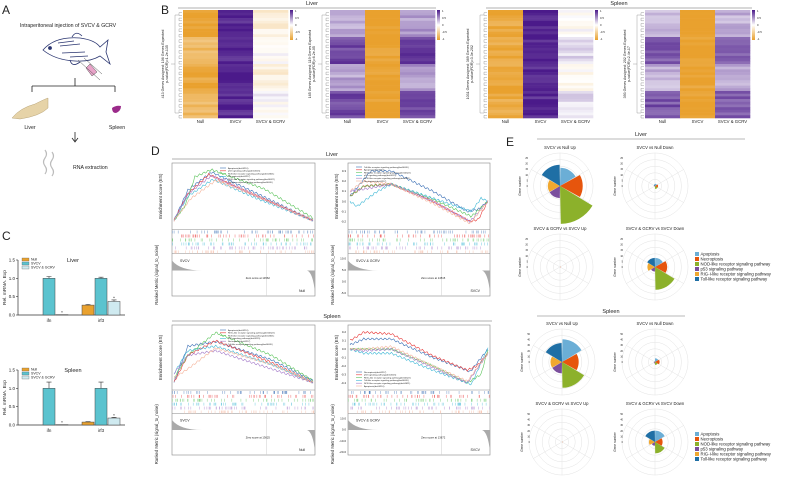 This screenshot has height=479, width=787. What do you see at coordinates (368, 261) in the screenshot?
I see `positive-phenotype-label: SVCV & GCRV` at bounding box center [368, 261].